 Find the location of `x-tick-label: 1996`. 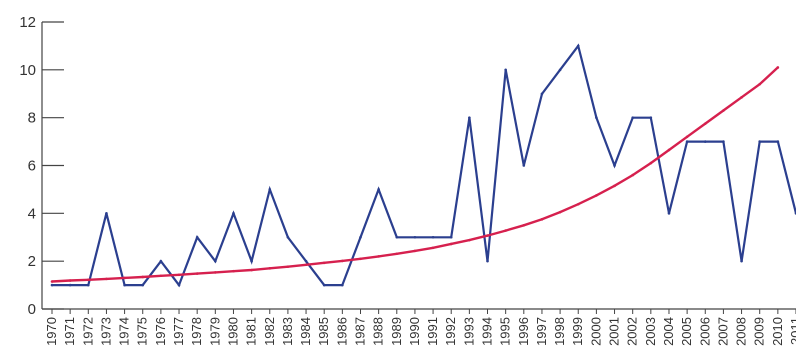

x-tick-label: 1996 is located at coordinates (523, 331).